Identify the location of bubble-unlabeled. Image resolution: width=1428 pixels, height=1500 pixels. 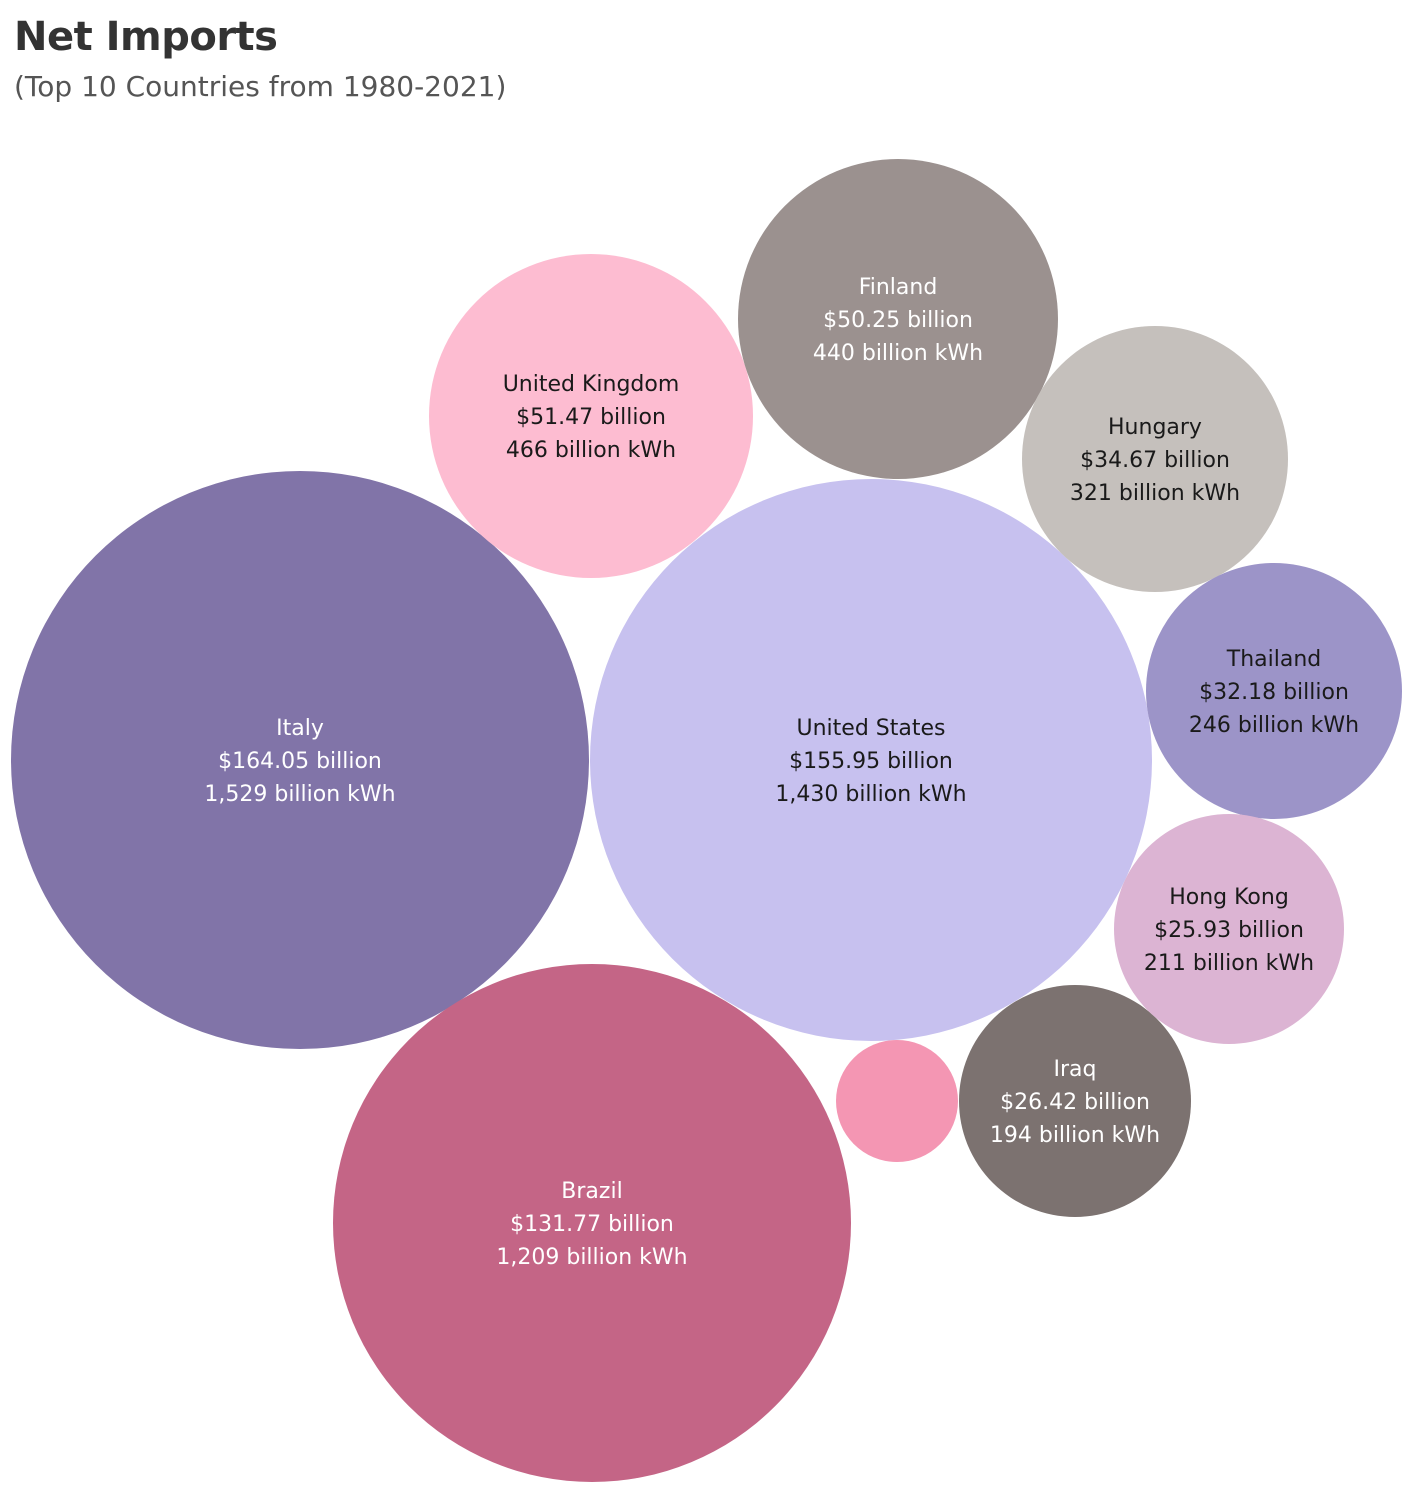
(897, 1101).